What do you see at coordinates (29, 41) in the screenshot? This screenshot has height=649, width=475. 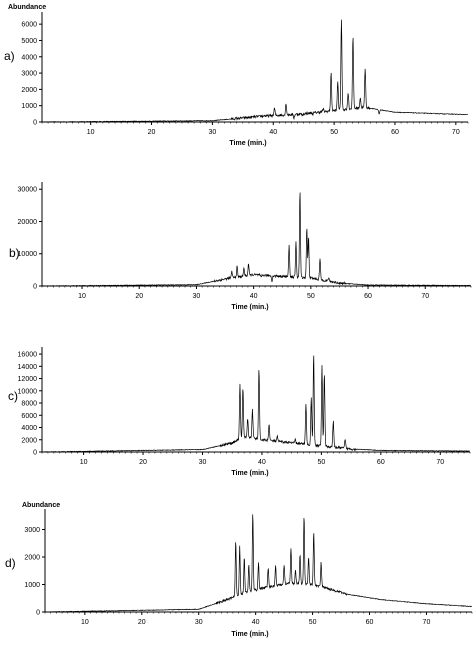 I see `y-tick-label: 5000` at bounding box center [29, 41].